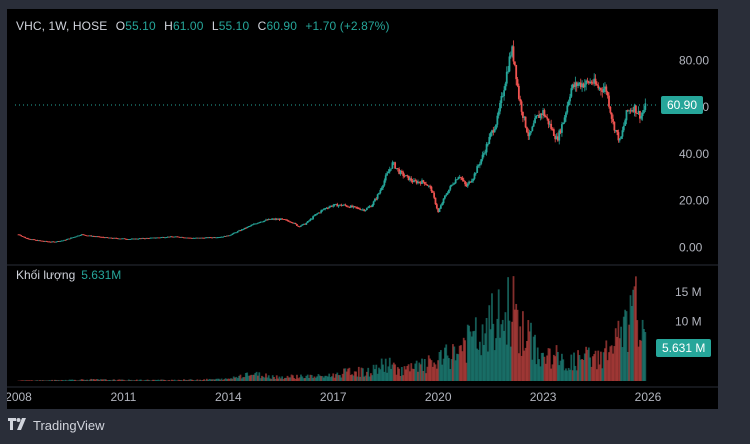 The image size is (750, 444). What do you see at coordinates (168, 26) in the screenshot?
I see `high-key: H` at bounding box center [168, 26].